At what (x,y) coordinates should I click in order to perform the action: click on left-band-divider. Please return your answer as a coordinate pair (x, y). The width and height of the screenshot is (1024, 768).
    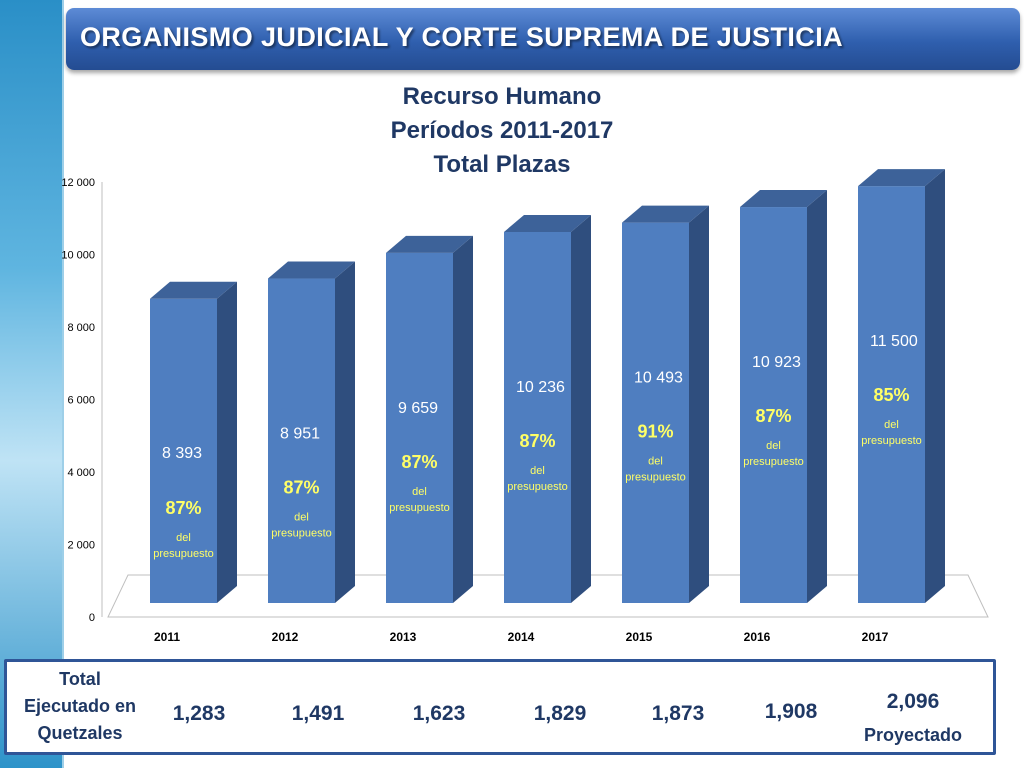
    Looking at the image, I should click on (63, 384).